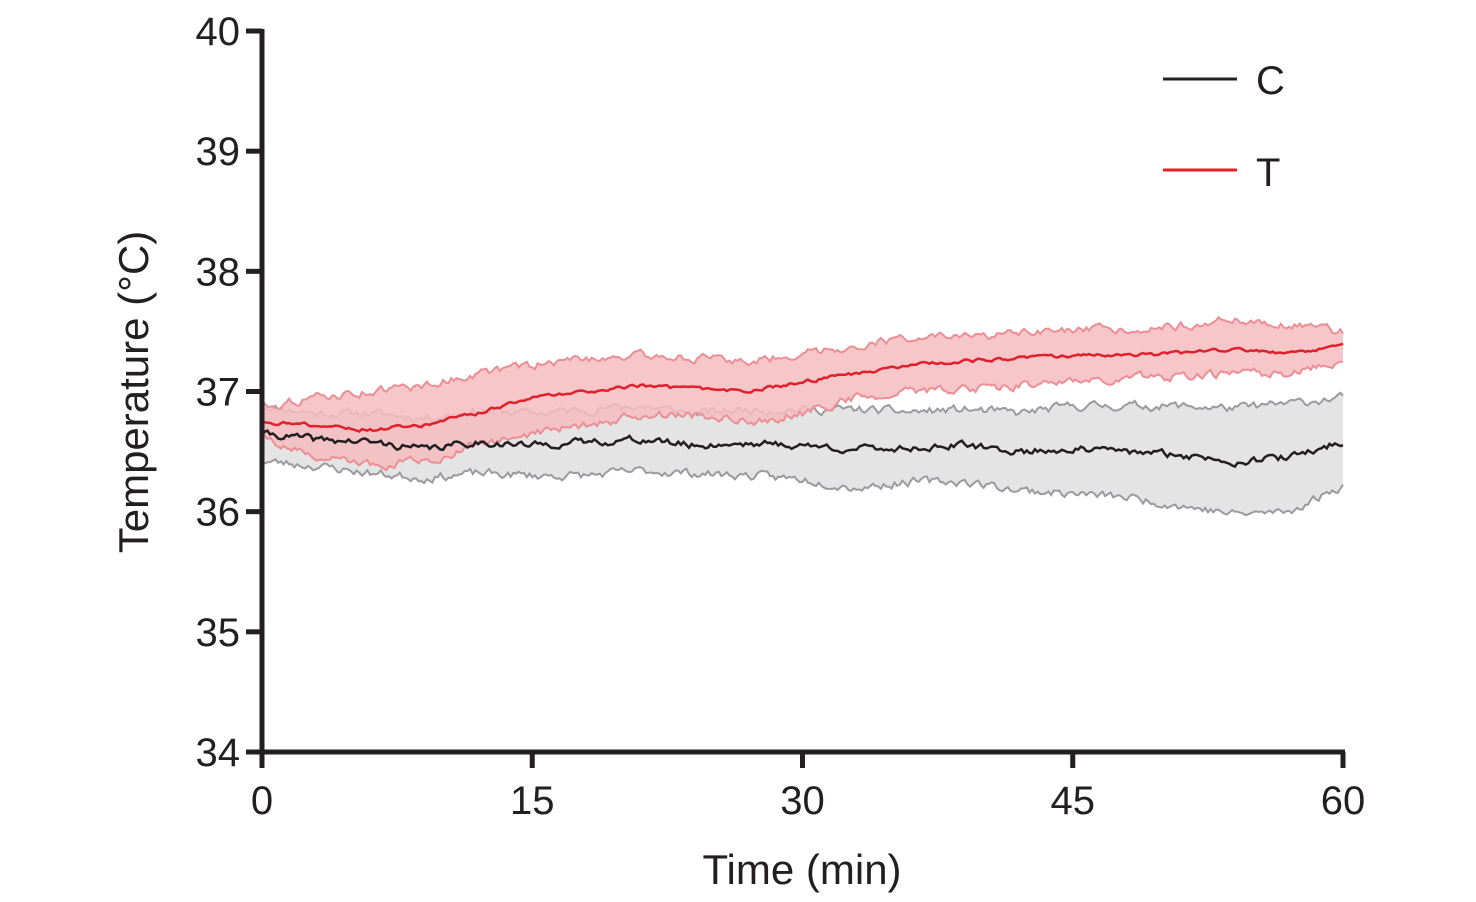  Describe the element at coordinates (802, 801) in the screenshot. I see `x-tick-label: 30` at that location.